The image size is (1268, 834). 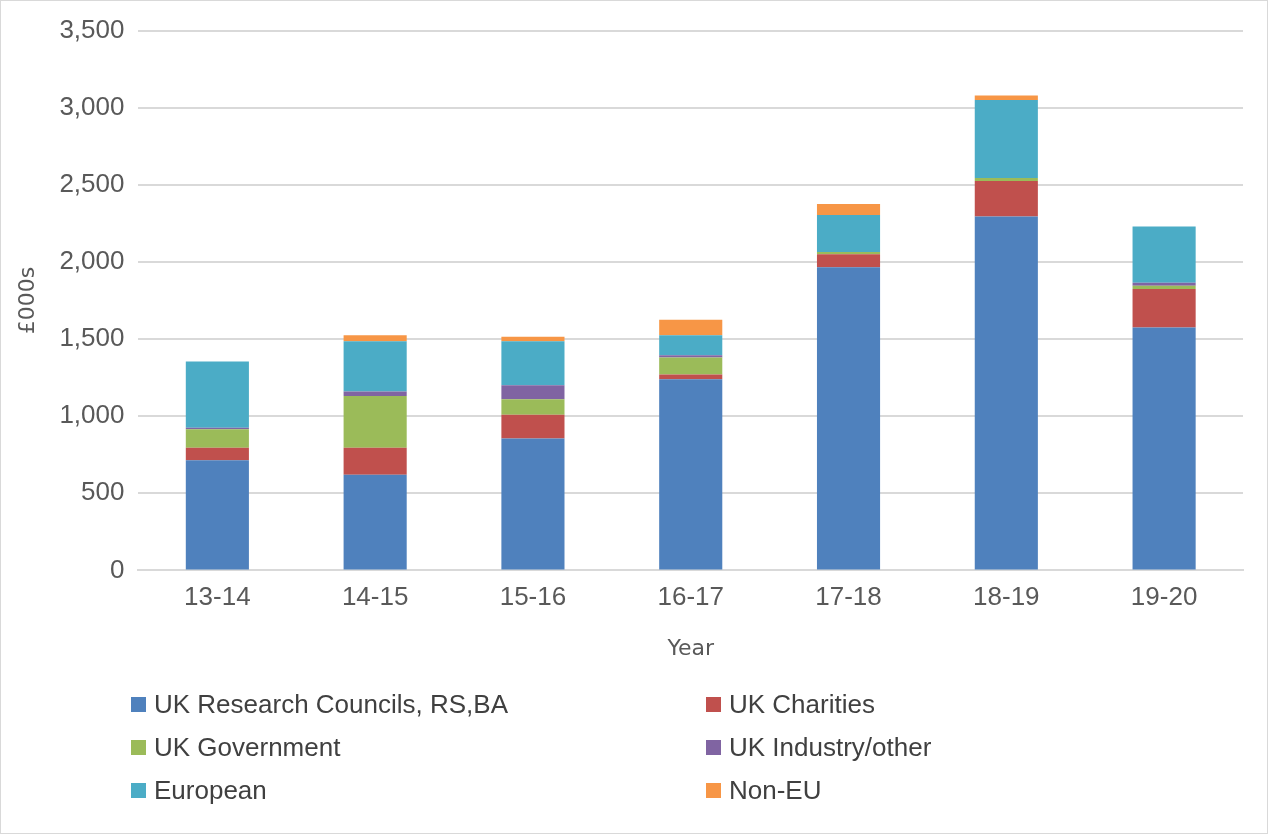 What do you see at coordinates (375, 596) in the screenshot?
I see `x-tick-label: 14-15` at bounding box center [375, 596].